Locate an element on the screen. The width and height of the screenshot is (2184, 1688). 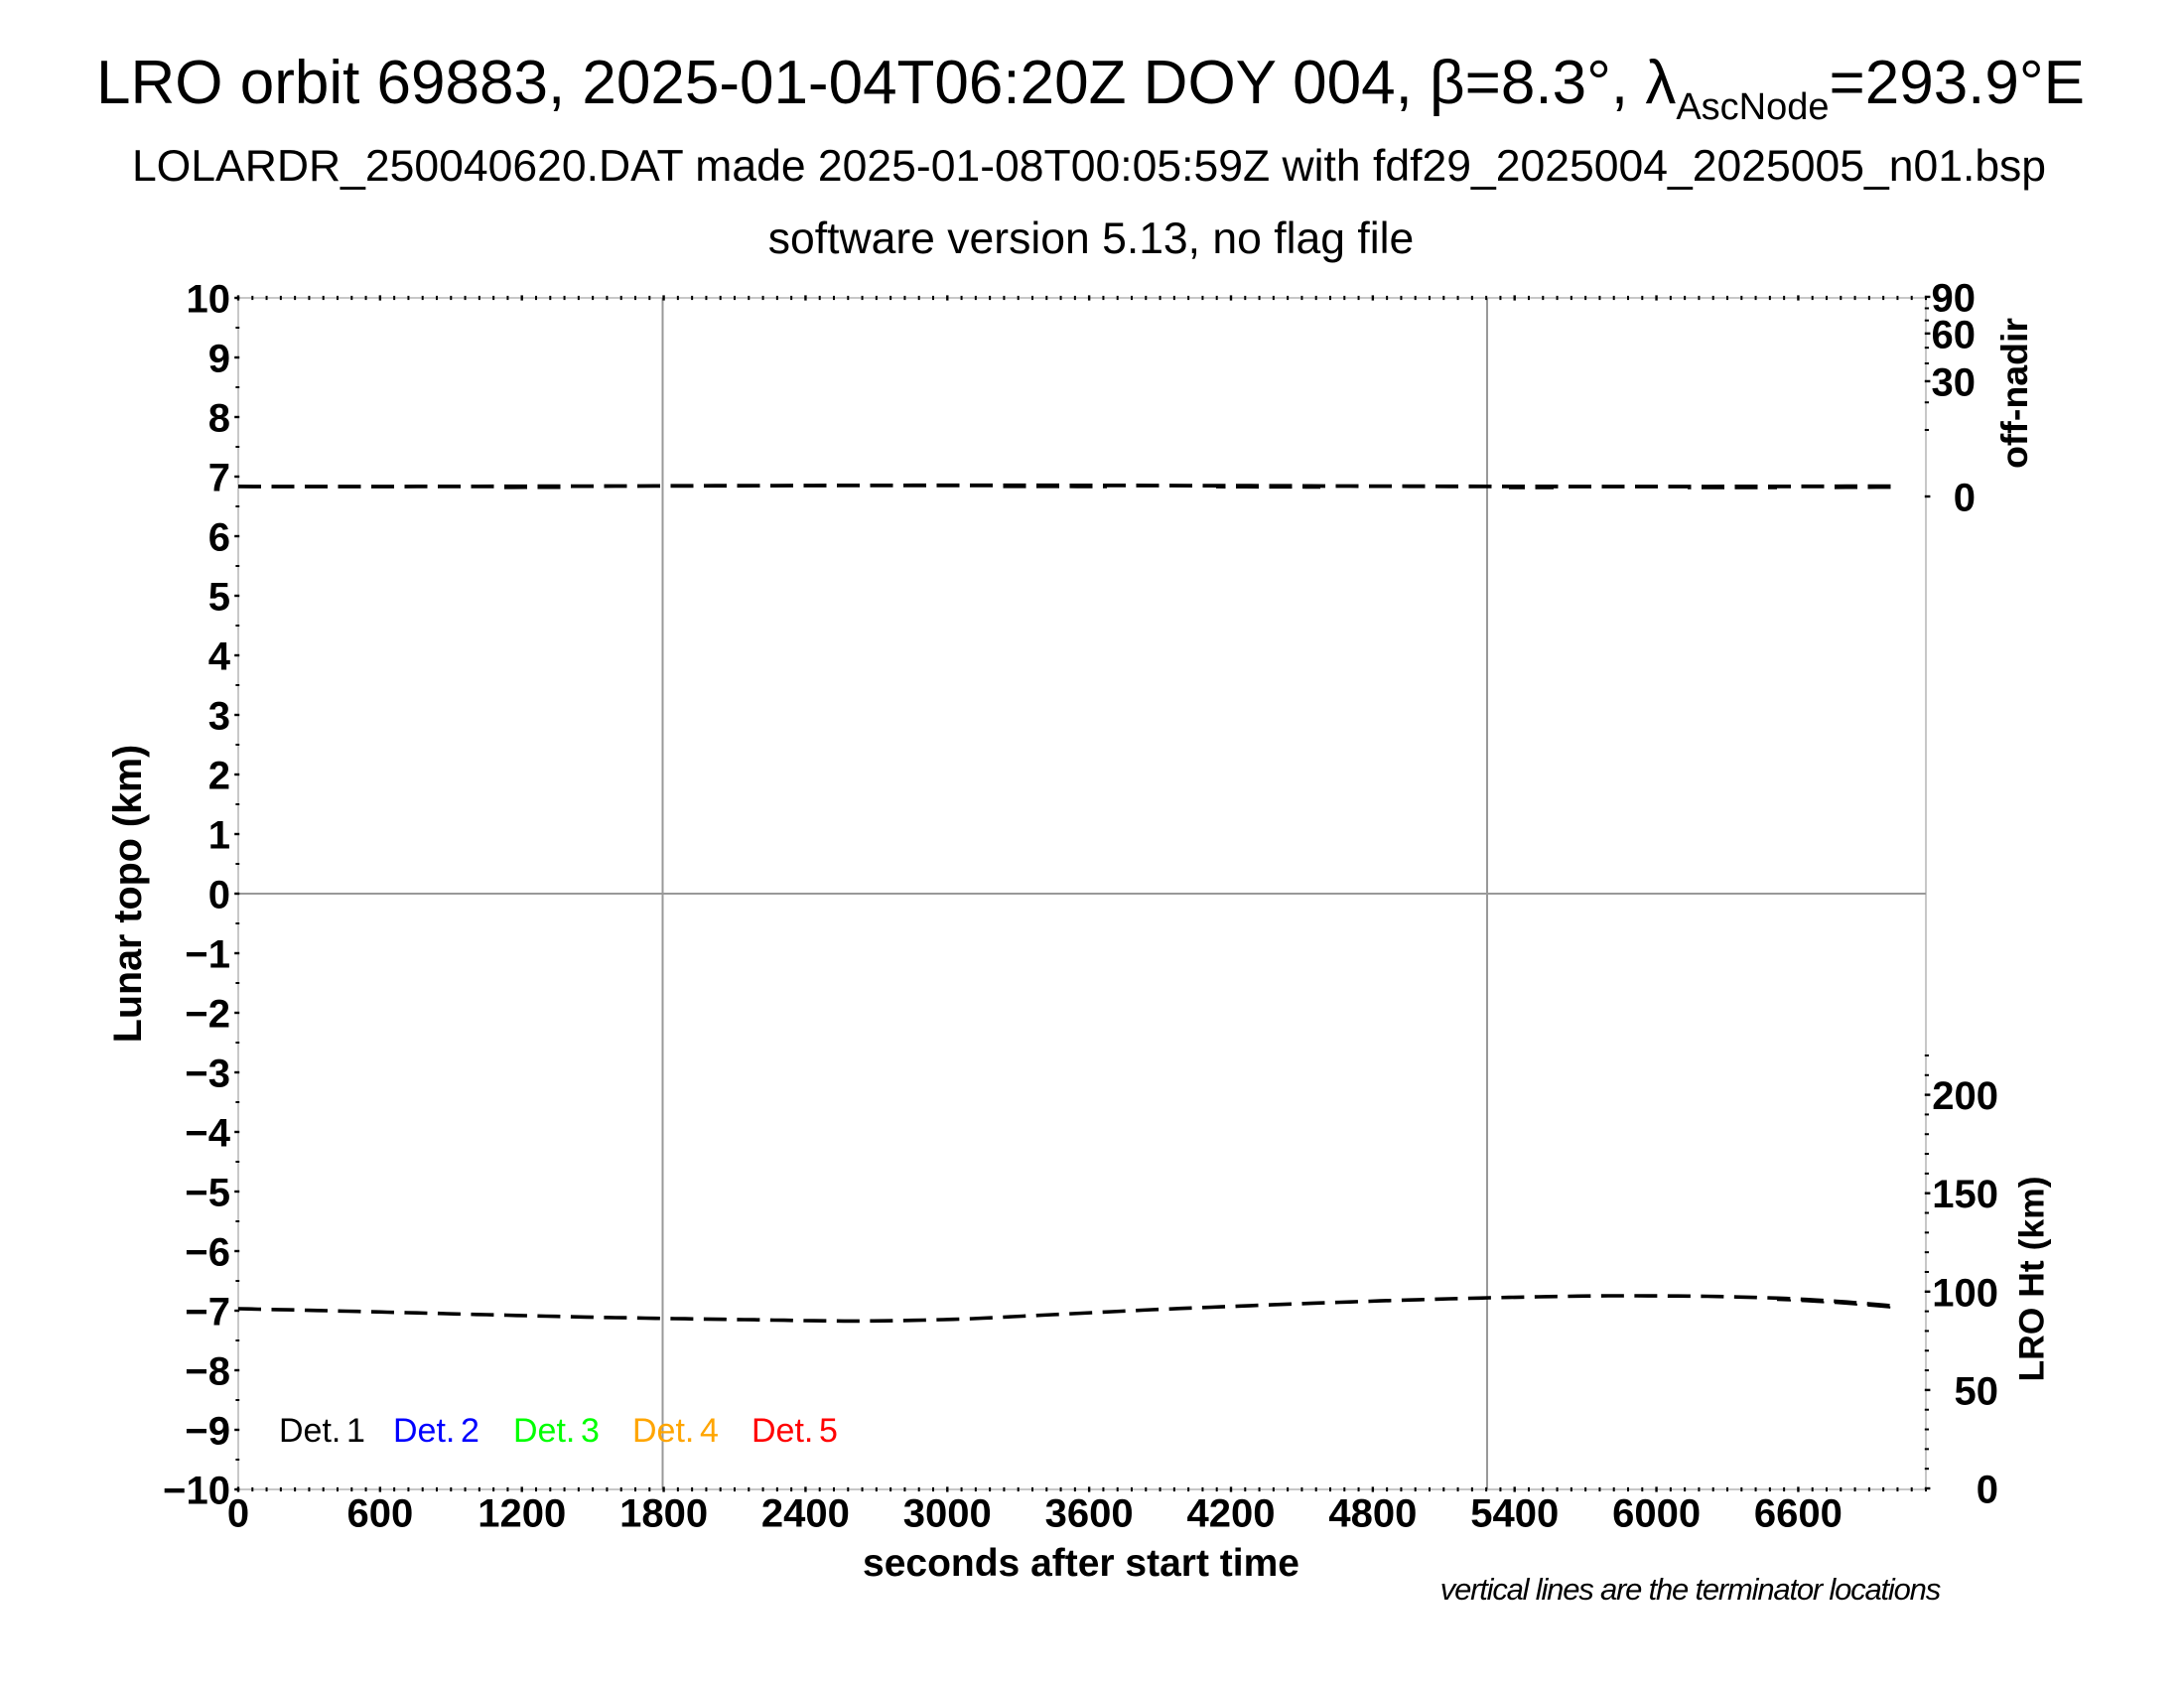
svg-text: −7 is located at coordinates (207, 1313).